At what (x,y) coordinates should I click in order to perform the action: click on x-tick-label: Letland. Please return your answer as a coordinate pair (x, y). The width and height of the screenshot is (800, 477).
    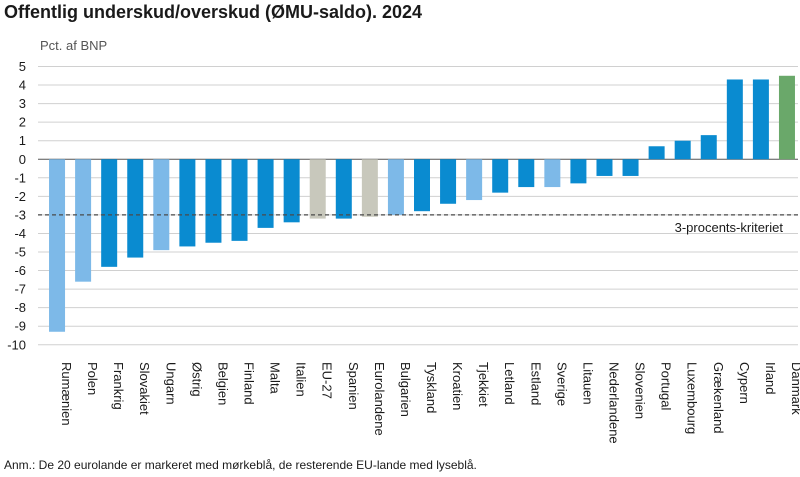
    Looking at the image, I should click on (509, 383).